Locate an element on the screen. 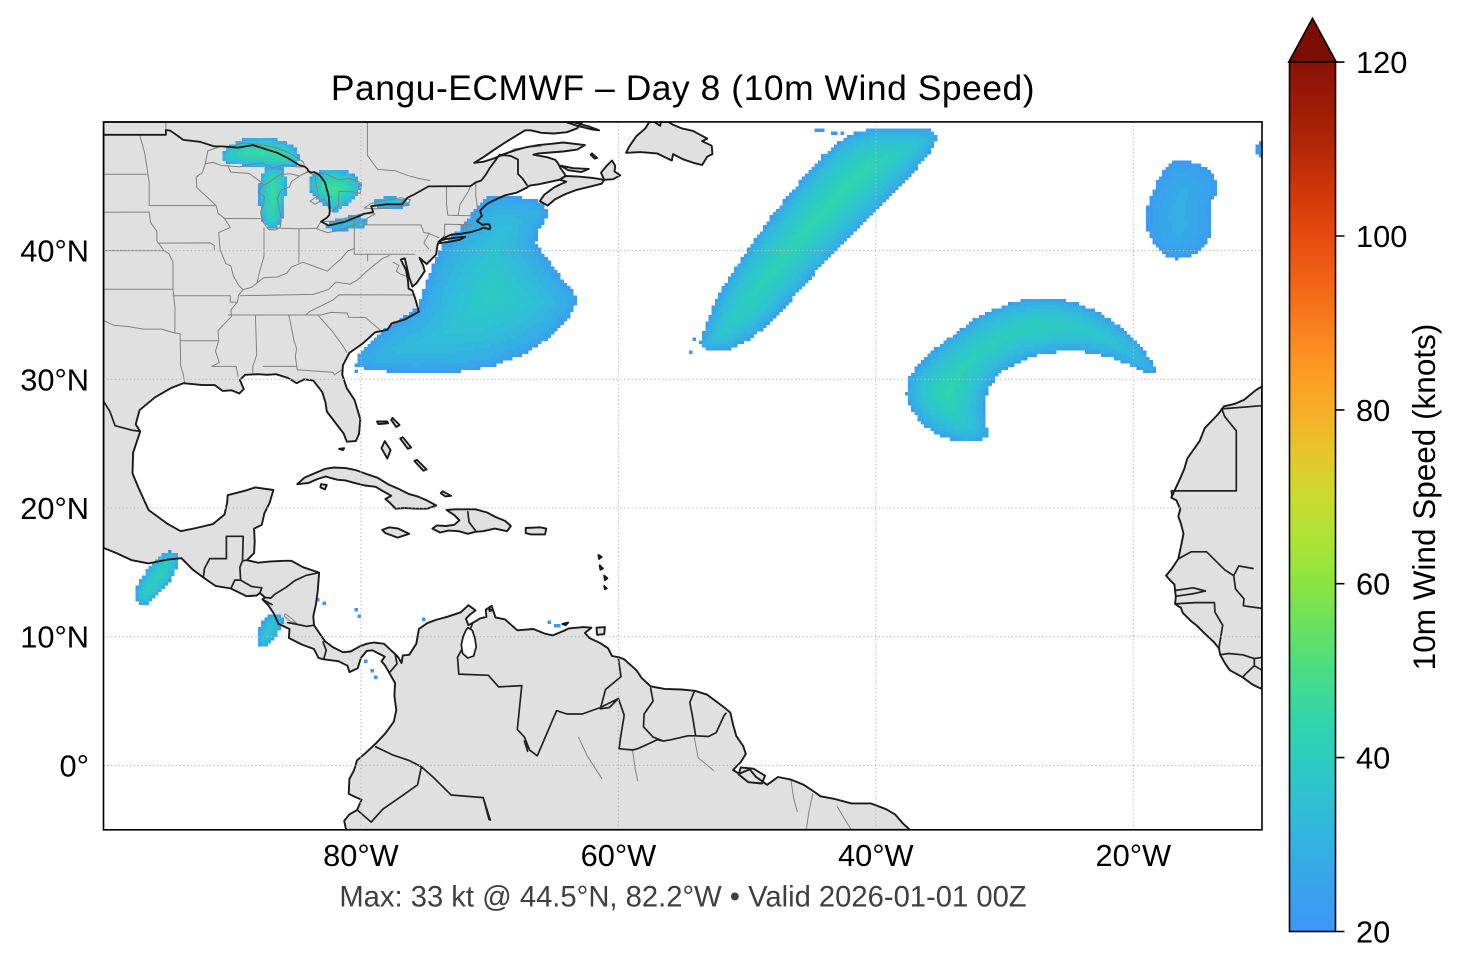  svg-text: 60°W is located at coordinates (619, 855).